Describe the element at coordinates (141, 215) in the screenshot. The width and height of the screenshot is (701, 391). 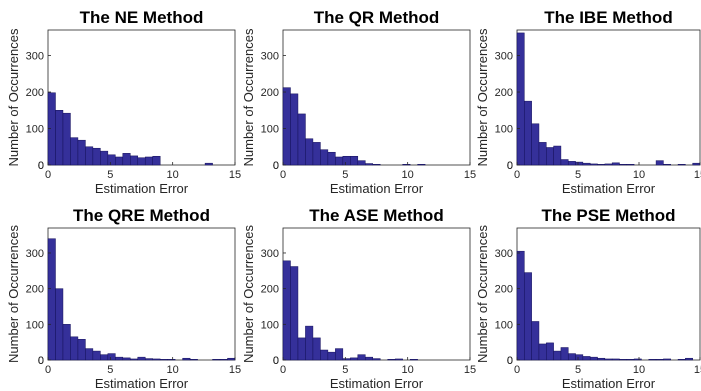
I see `chart-title: The QRE Method` at that location.